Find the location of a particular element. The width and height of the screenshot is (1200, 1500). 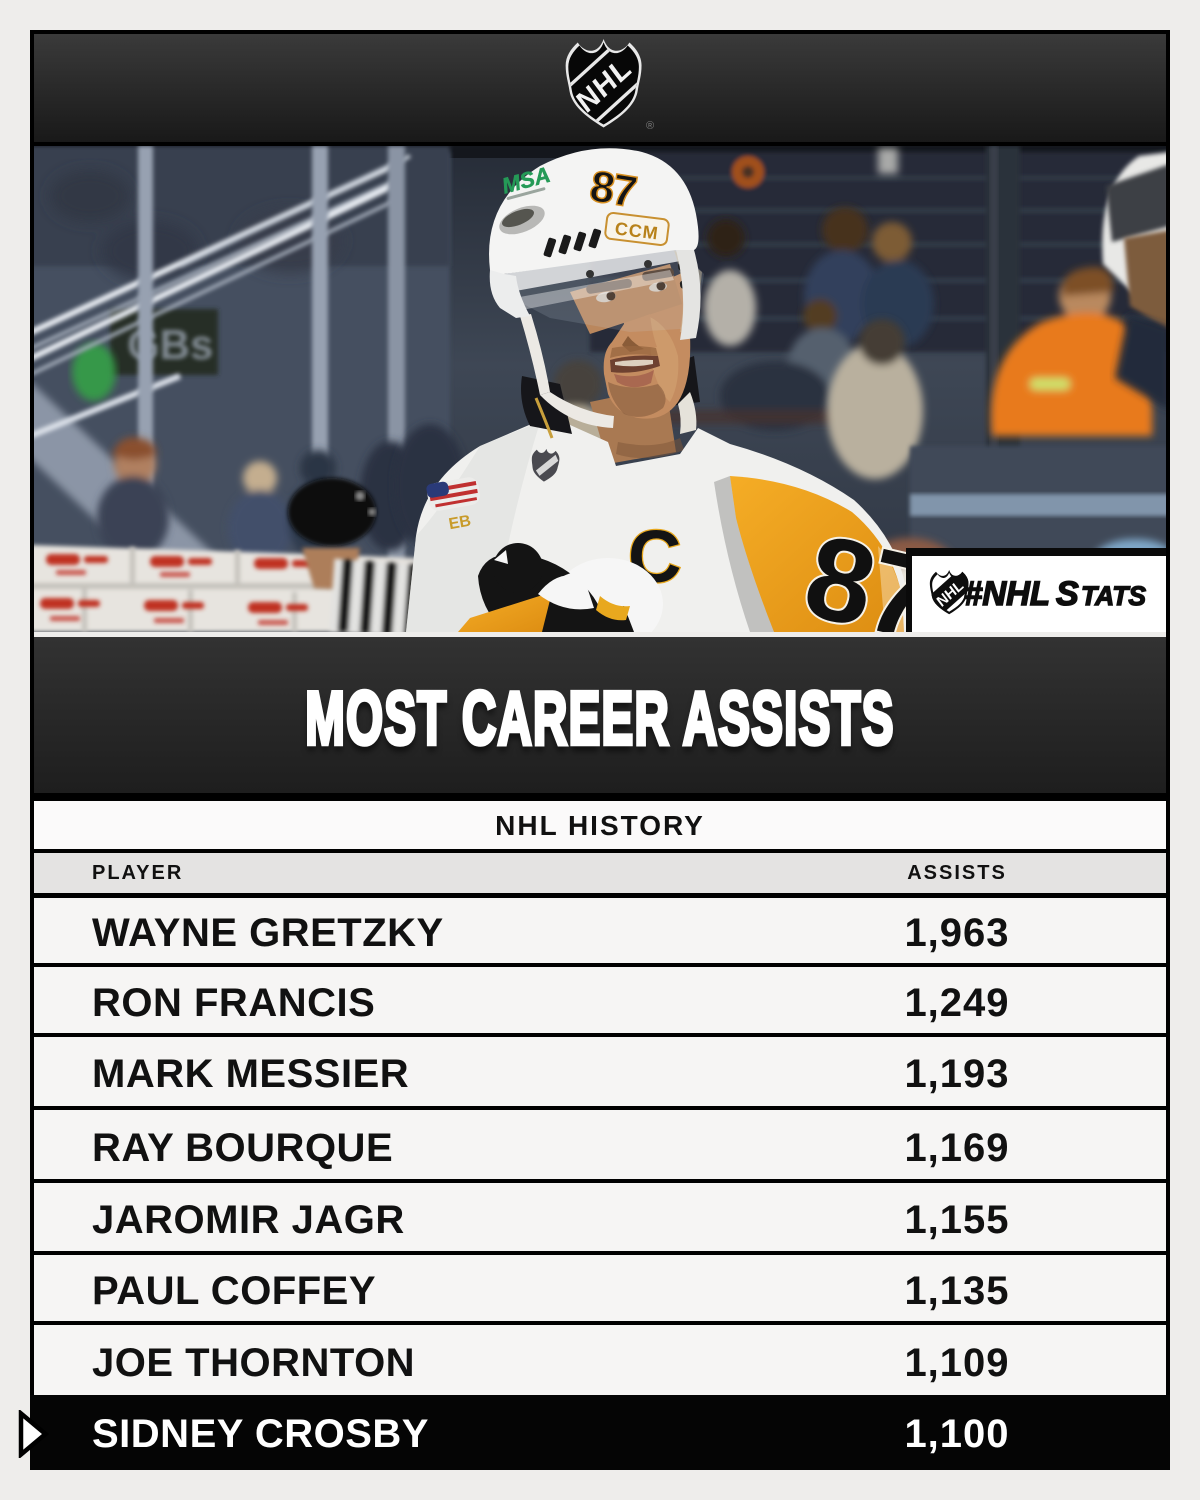

svg-text: 87 is located at coordinates (613, 190).